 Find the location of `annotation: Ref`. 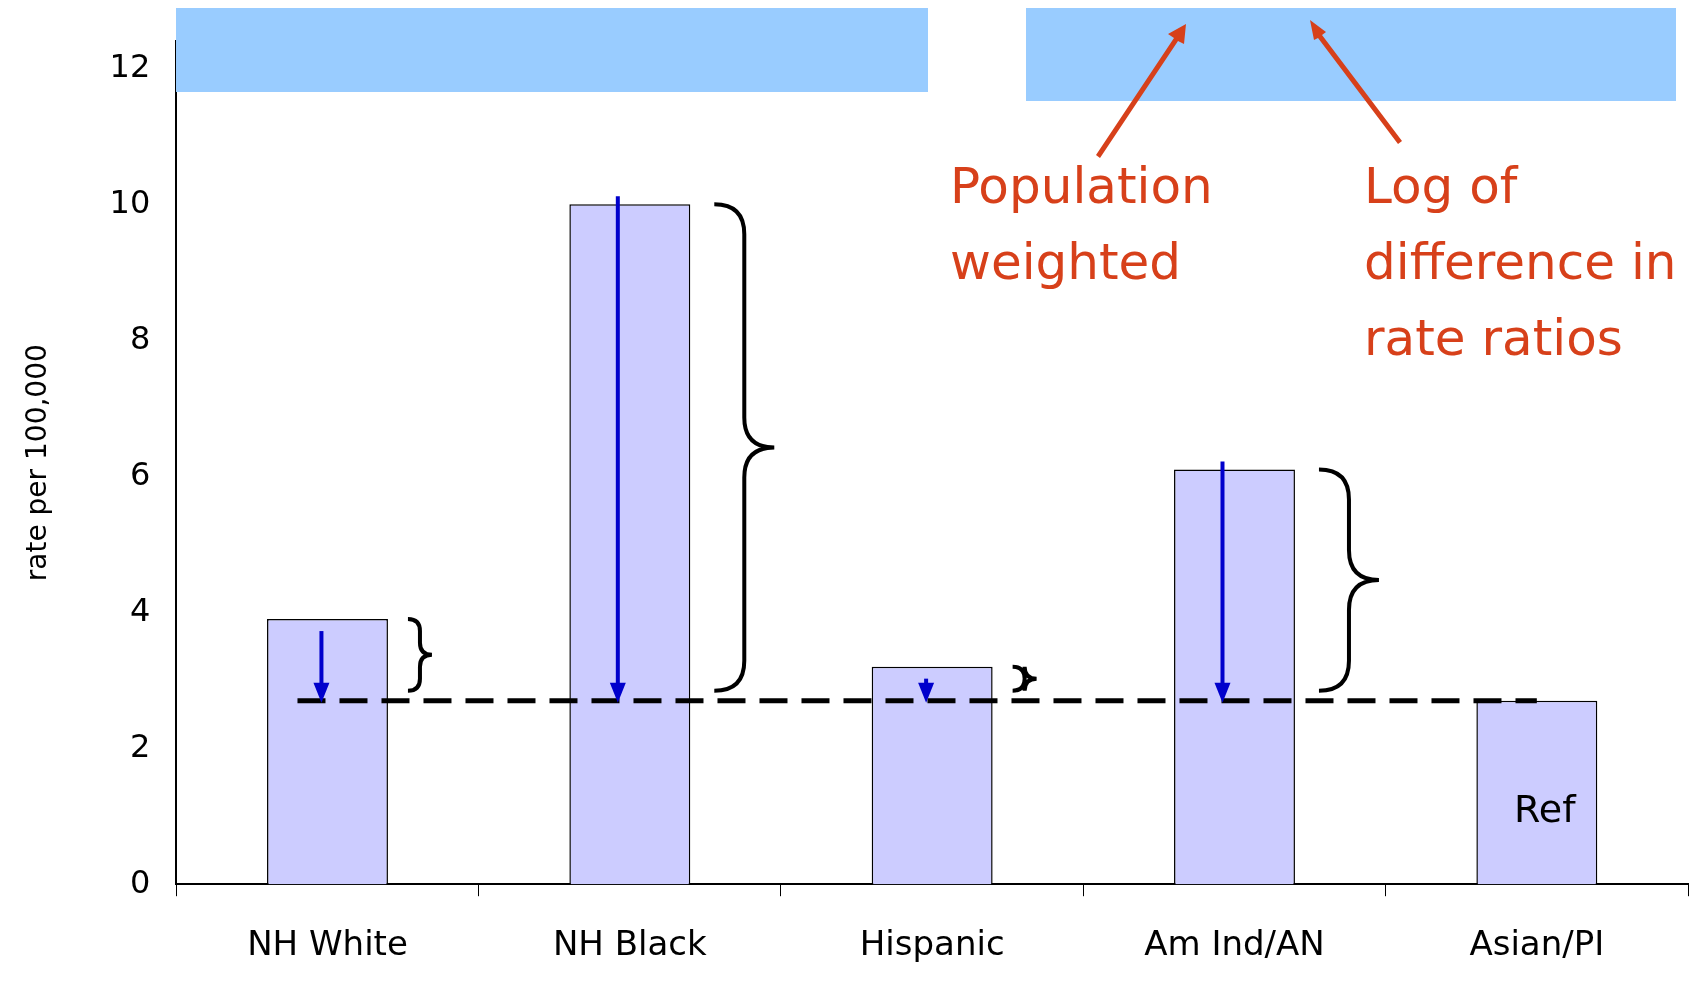

annotation: Ref is located at coordinates (1546, 809).